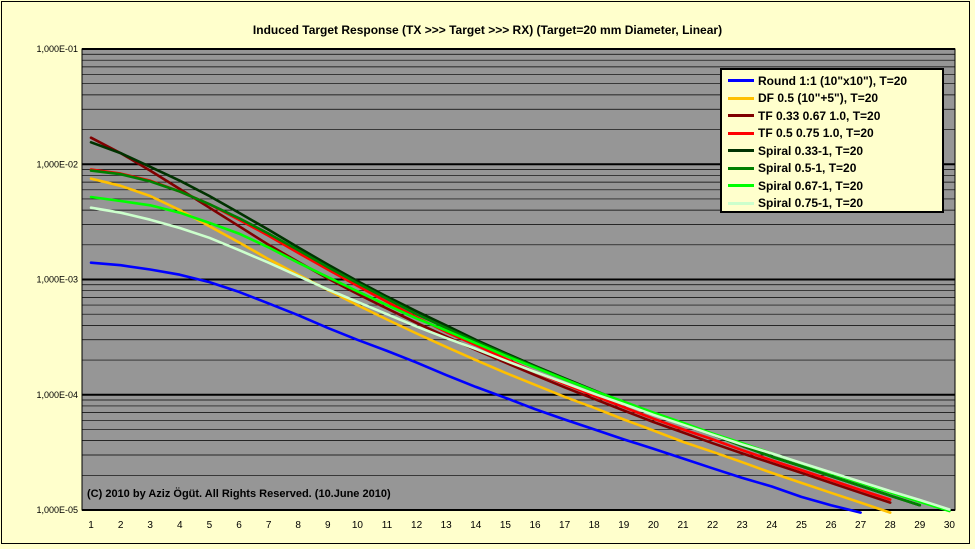  Describe the element at coordinates (180, 525) in the screenshot. I see `x-tick-label: 4` at that location.